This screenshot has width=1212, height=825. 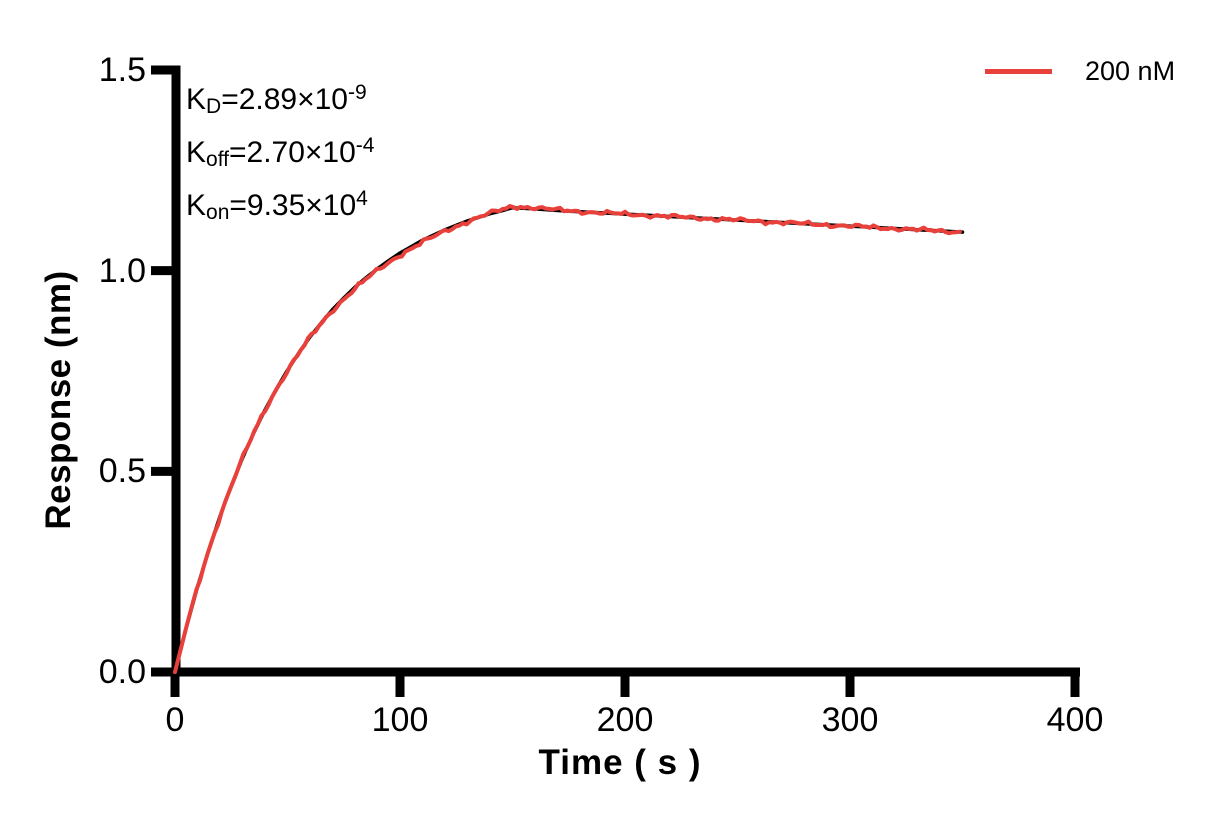 I want to click on legend: 200 nM, so click(x=1080, y=71).